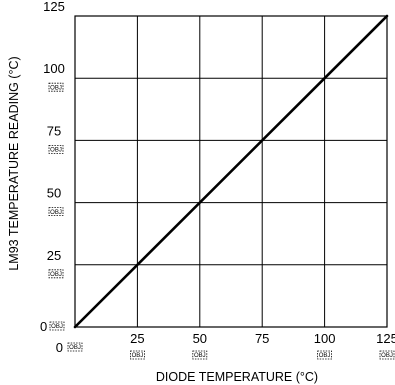 The height and width of the screenshot is (385, 395). I want to click on y-axis-title: LM93 TEMPERATURE READING (°C), so click(14, 163).